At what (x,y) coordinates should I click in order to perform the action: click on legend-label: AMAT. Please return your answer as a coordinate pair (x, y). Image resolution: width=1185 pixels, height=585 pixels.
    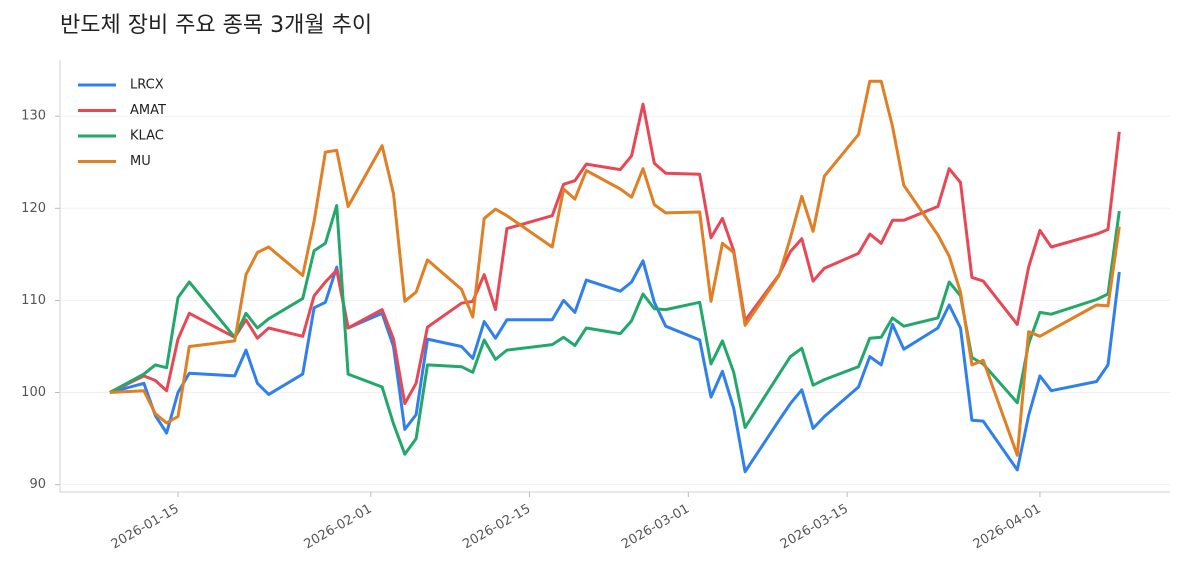
    Looking at the image, I should click on (148, 110).